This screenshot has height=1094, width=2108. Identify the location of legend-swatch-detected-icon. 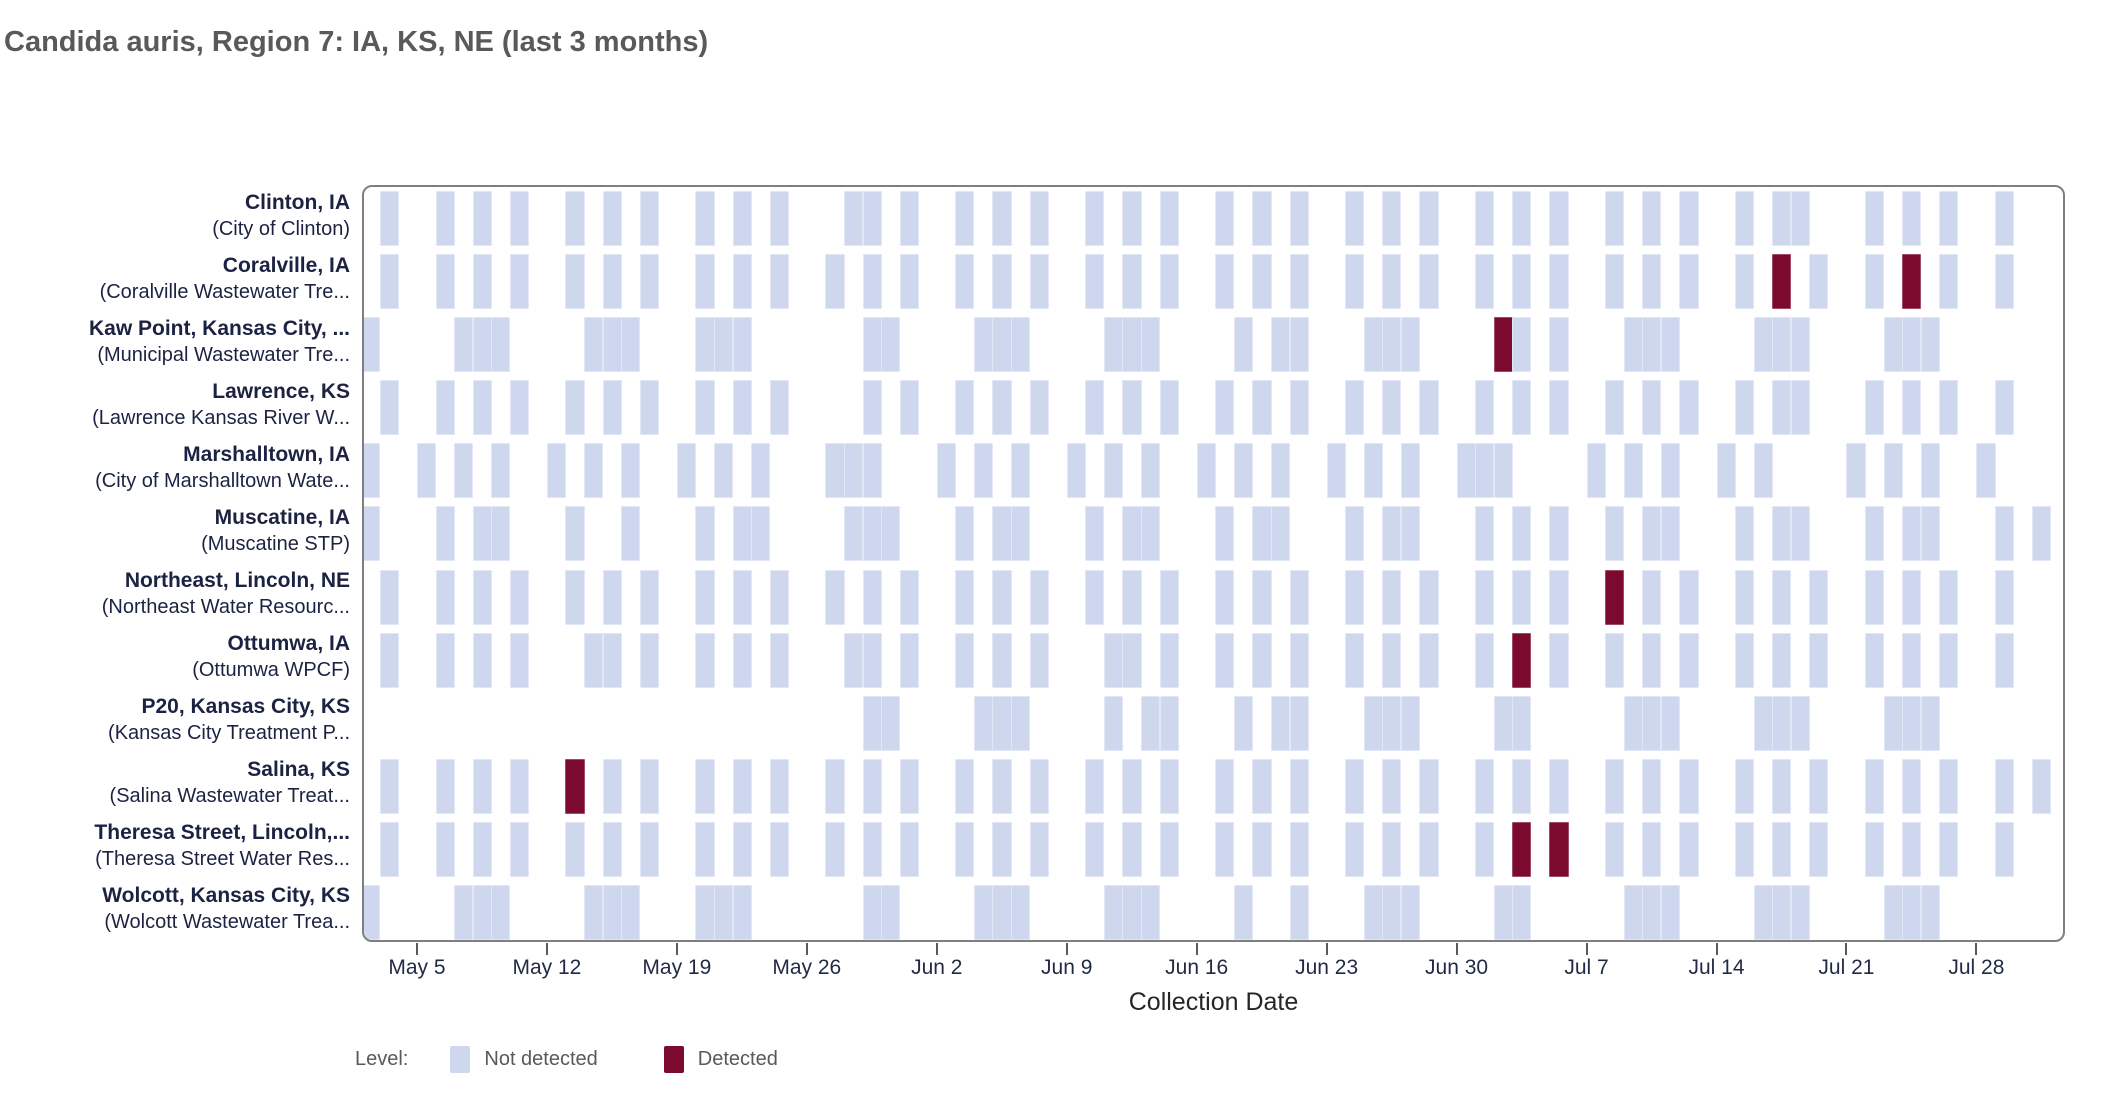
(673, 1059).